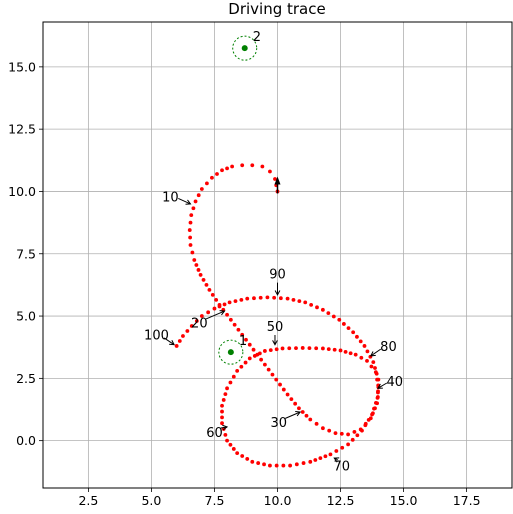 The image size is (513, 514). Describe the element at coordinates (156, 336) in the screenshot. I see `step-annotation-label: 100` at that location.